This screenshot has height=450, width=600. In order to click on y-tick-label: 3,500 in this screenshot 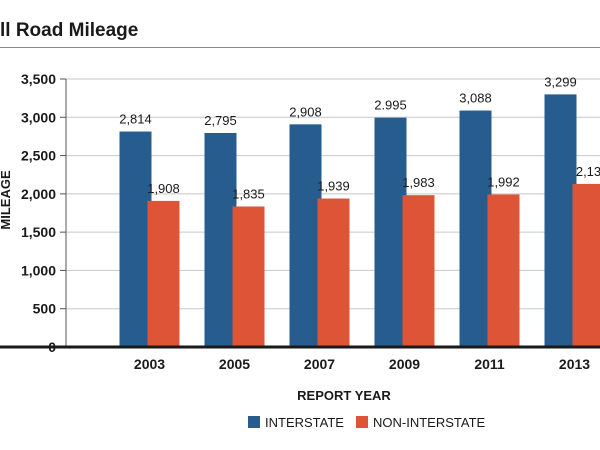, I will do `click(38, 79)`.